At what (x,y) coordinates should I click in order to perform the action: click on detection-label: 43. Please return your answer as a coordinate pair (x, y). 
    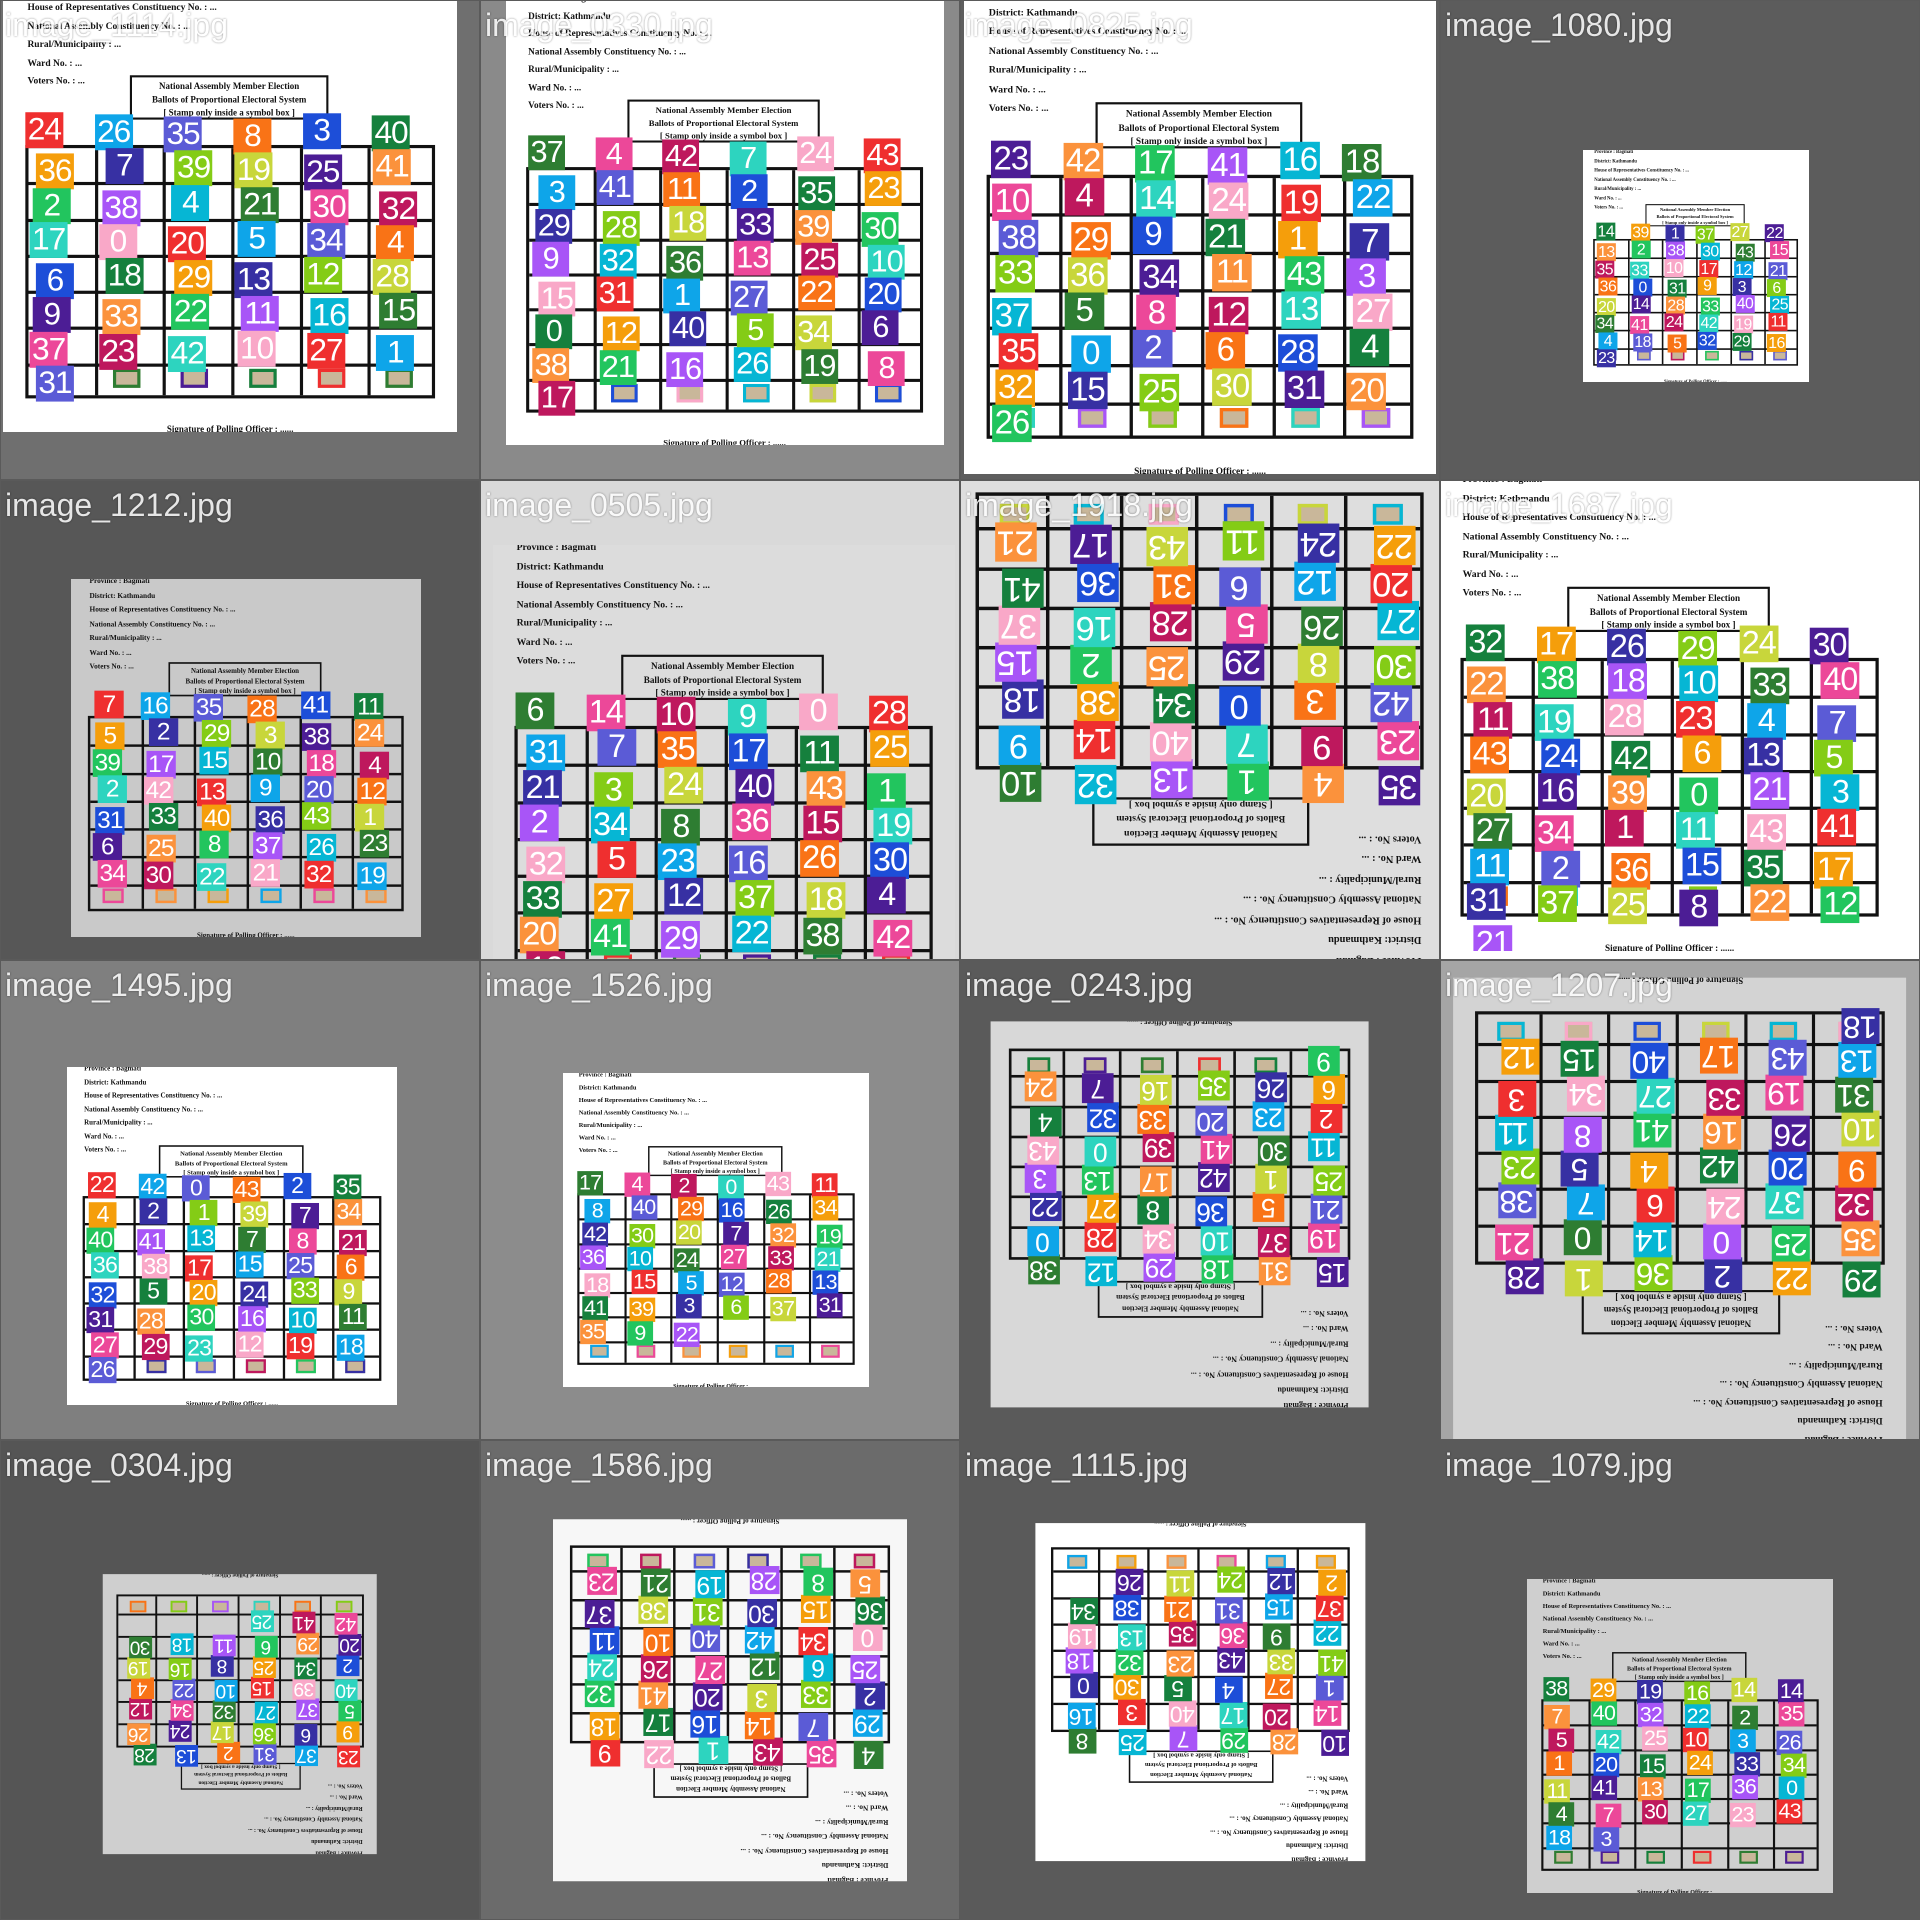
    Looking at the image, I should click on (767, 1751).